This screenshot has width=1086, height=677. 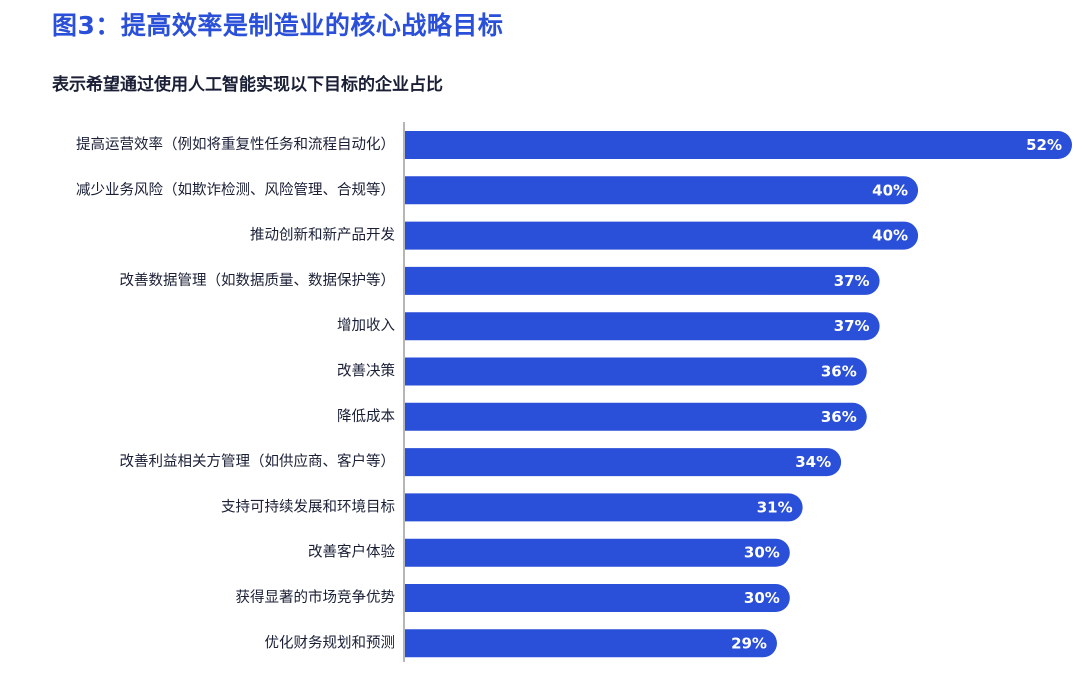 I want to click on category-label: 获得显著的市场竞争优势, so click(x=316, y=597).